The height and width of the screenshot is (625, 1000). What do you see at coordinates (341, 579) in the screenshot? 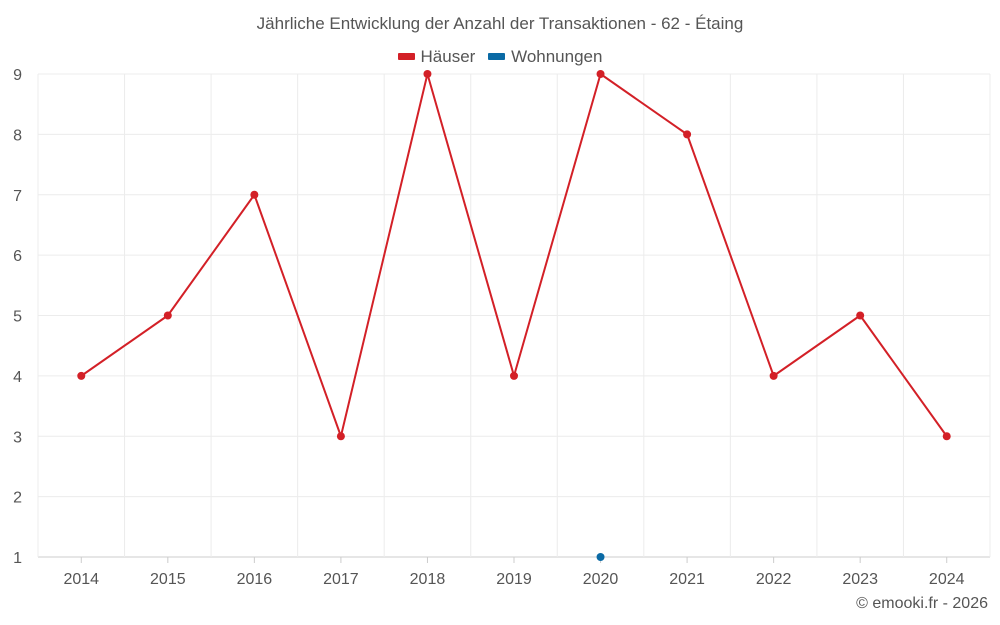
I see `x-tick-label: 2017` at bounding box center [341, 579].